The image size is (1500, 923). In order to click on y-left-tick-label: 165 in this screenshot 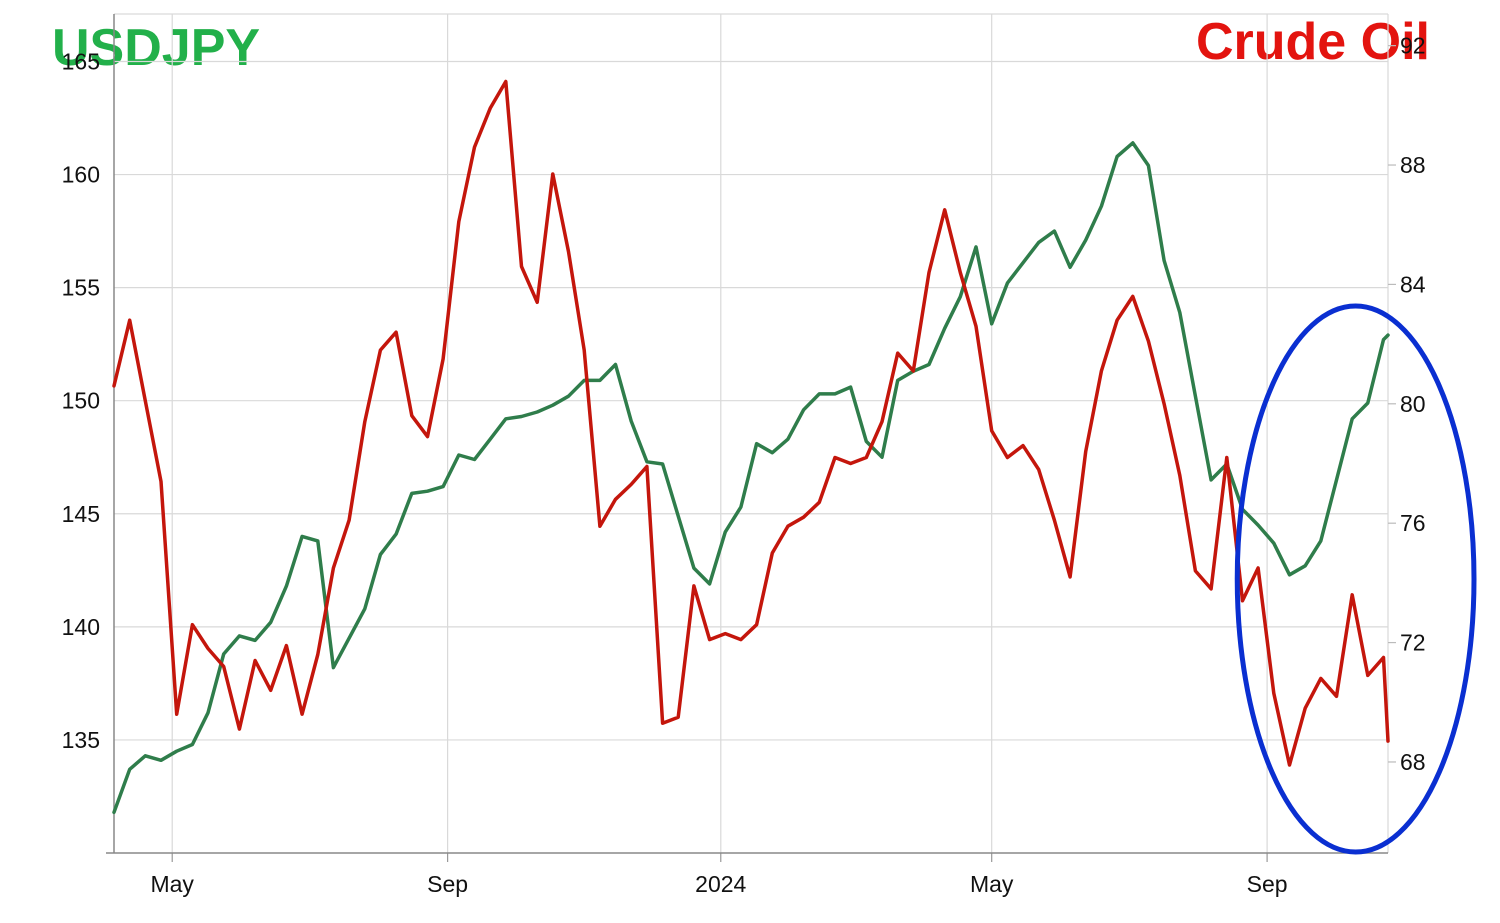, I will do `click(81, 61)`.